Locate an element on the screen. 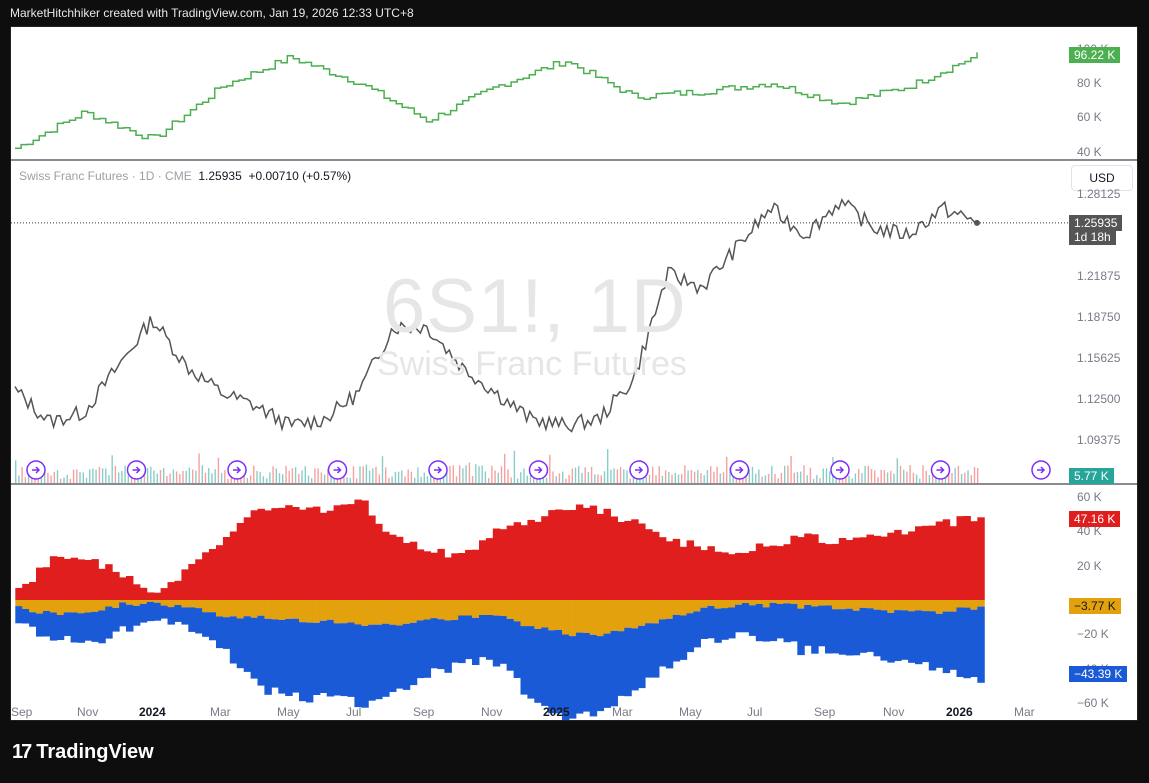 The width and height of the screenshot is (1149, 783). currency-button: USD is located at coordinates (1102, 178).